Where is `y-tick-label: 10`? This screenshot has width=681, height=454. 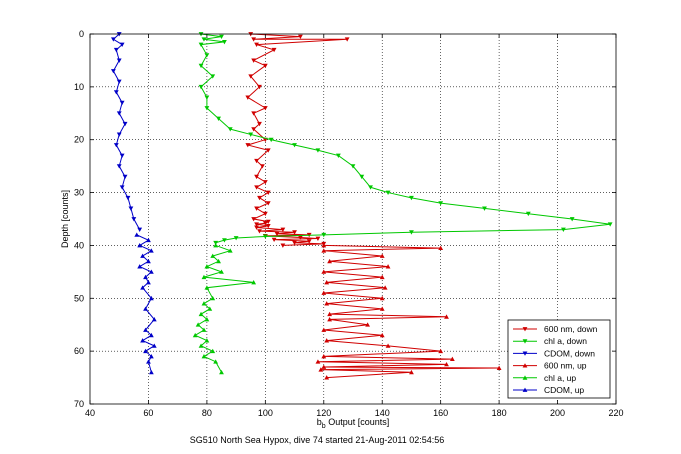
y-tick-label: 10 is located at coordinates (79, 87).